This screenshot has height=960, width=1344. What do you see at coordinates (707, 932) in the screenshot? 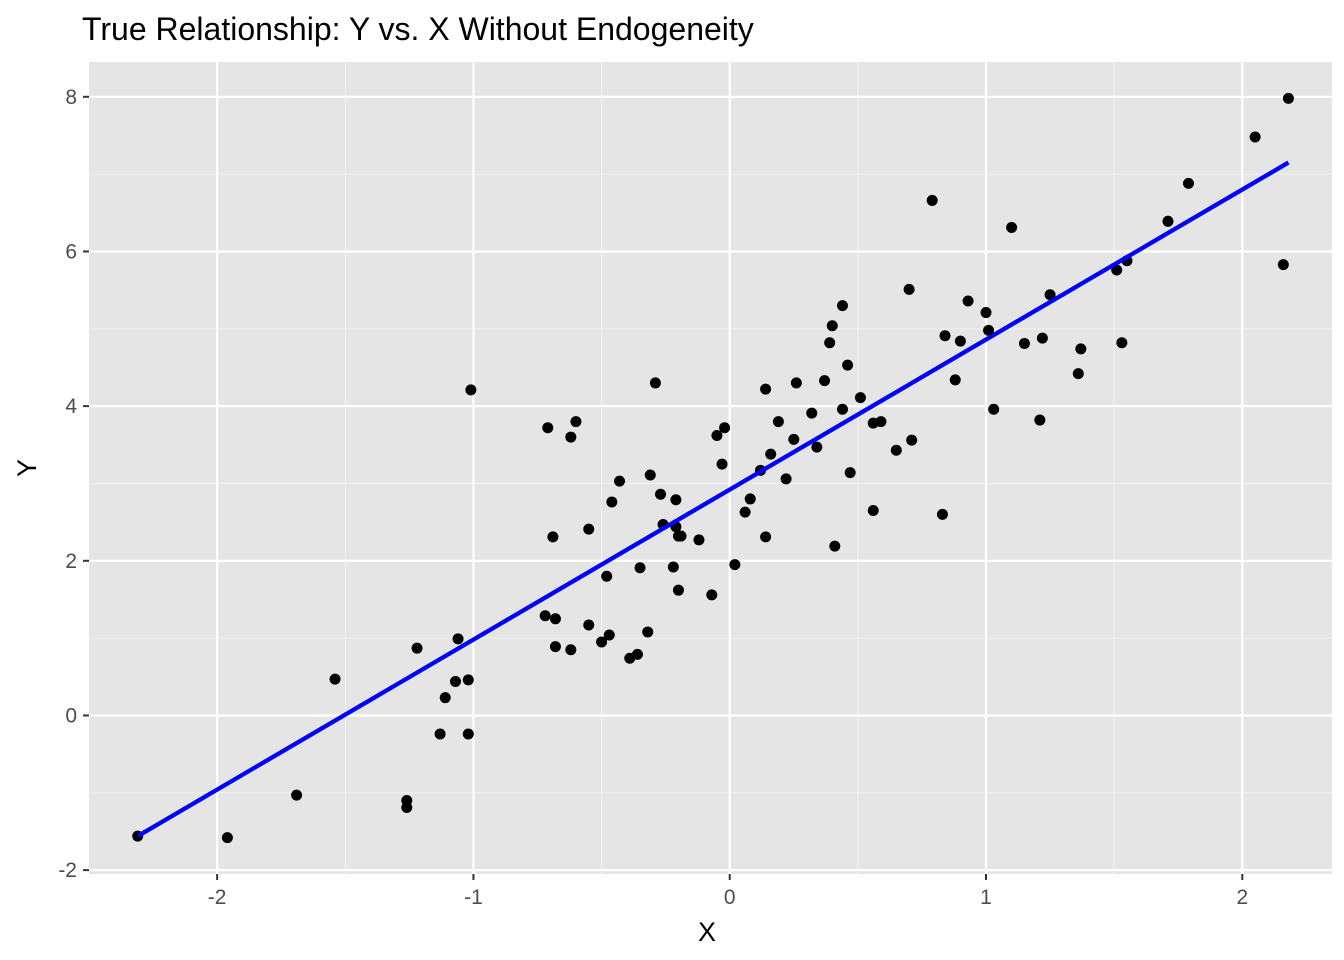
I see `x-axis-title: X` at bounding box center [707, 932].